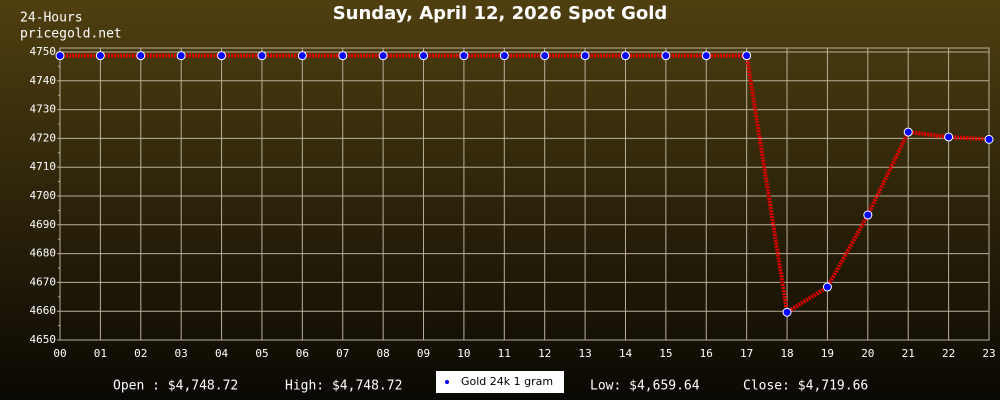 This screenshot has width=1000, height=400. I want to click on y-tick-label: 4750, so click(43, 51).